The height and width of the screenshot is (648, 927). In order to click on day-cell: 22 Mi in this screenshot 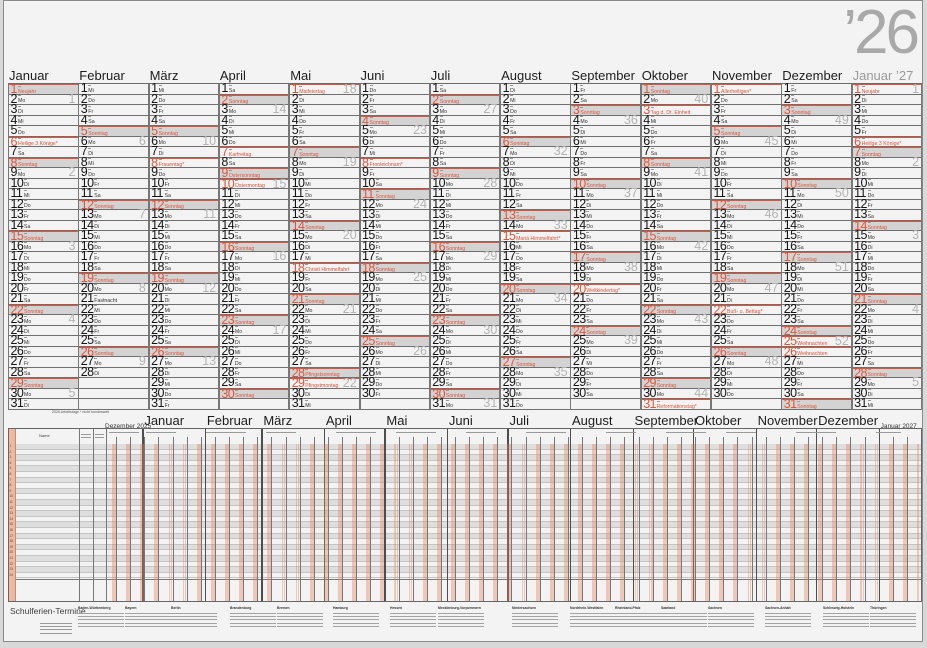, I will do `click(113, 308)`.